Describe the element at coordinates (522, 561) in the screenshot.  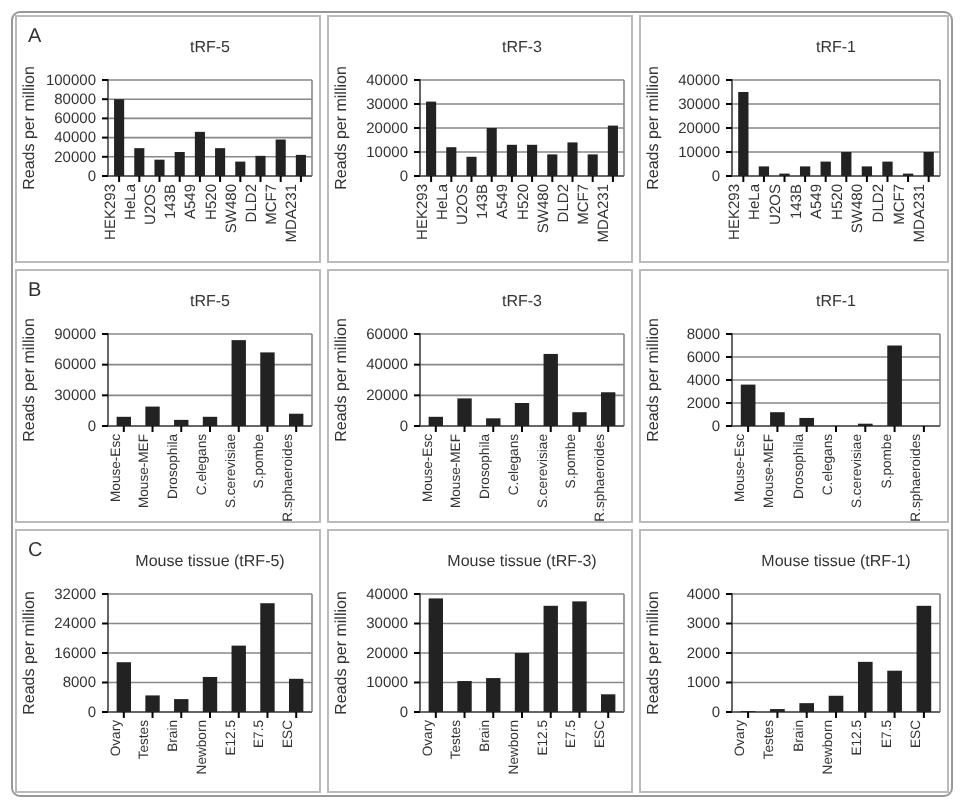
I see `chart-title: Mouse tissue (tRF-3)` at that location.